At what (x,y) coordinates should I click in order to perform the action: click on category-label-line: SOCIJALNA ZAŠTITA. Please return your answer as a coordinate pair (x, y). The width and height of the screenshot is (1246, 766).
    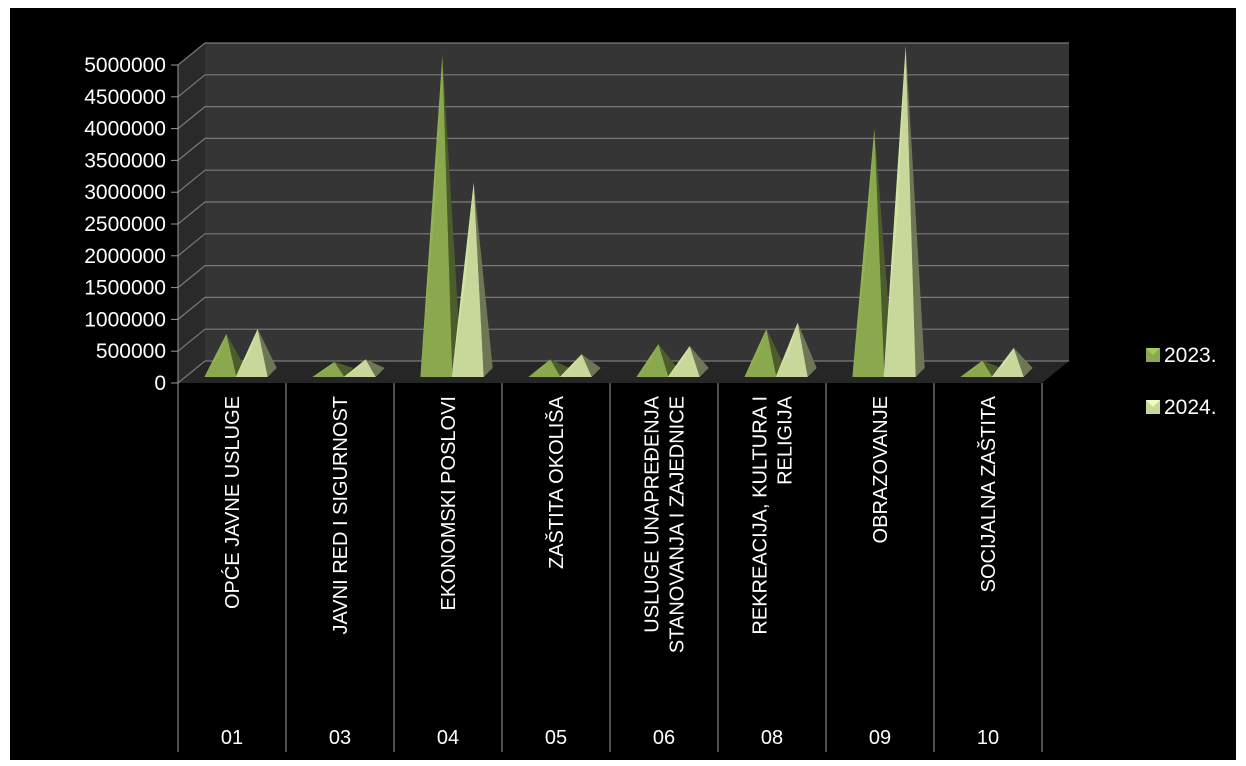
    Looking at the image, I should click on (988, 493).